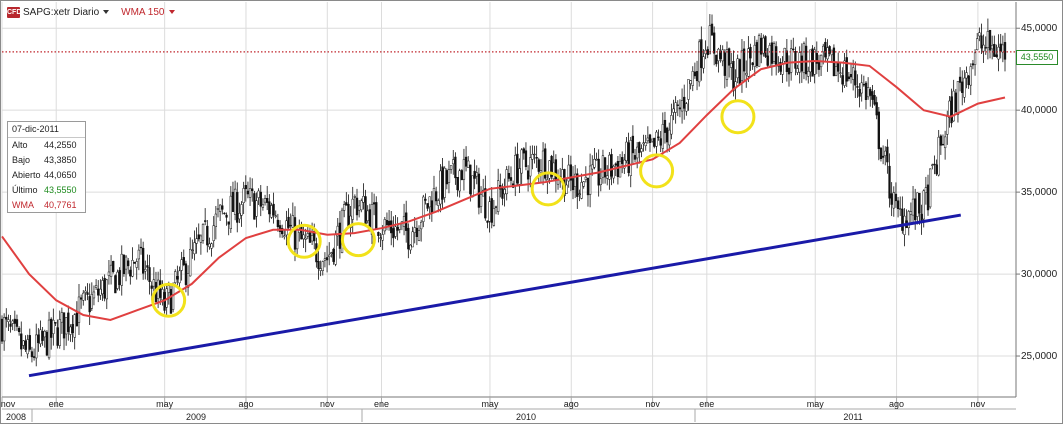 This screenshot has height=424, width=1063. What do you see at coordinates (143, 12) in the screenshot?
I see `indicator-selector: WMA 150` at bounding box center [143, 12].